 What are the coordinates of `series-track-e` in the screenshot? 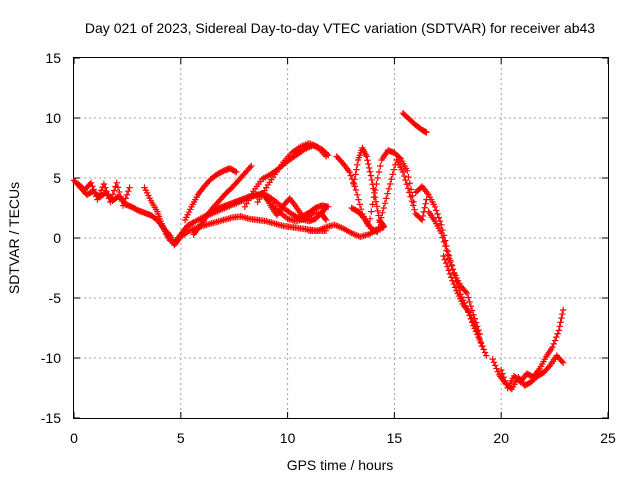 It's located at (222, 200).